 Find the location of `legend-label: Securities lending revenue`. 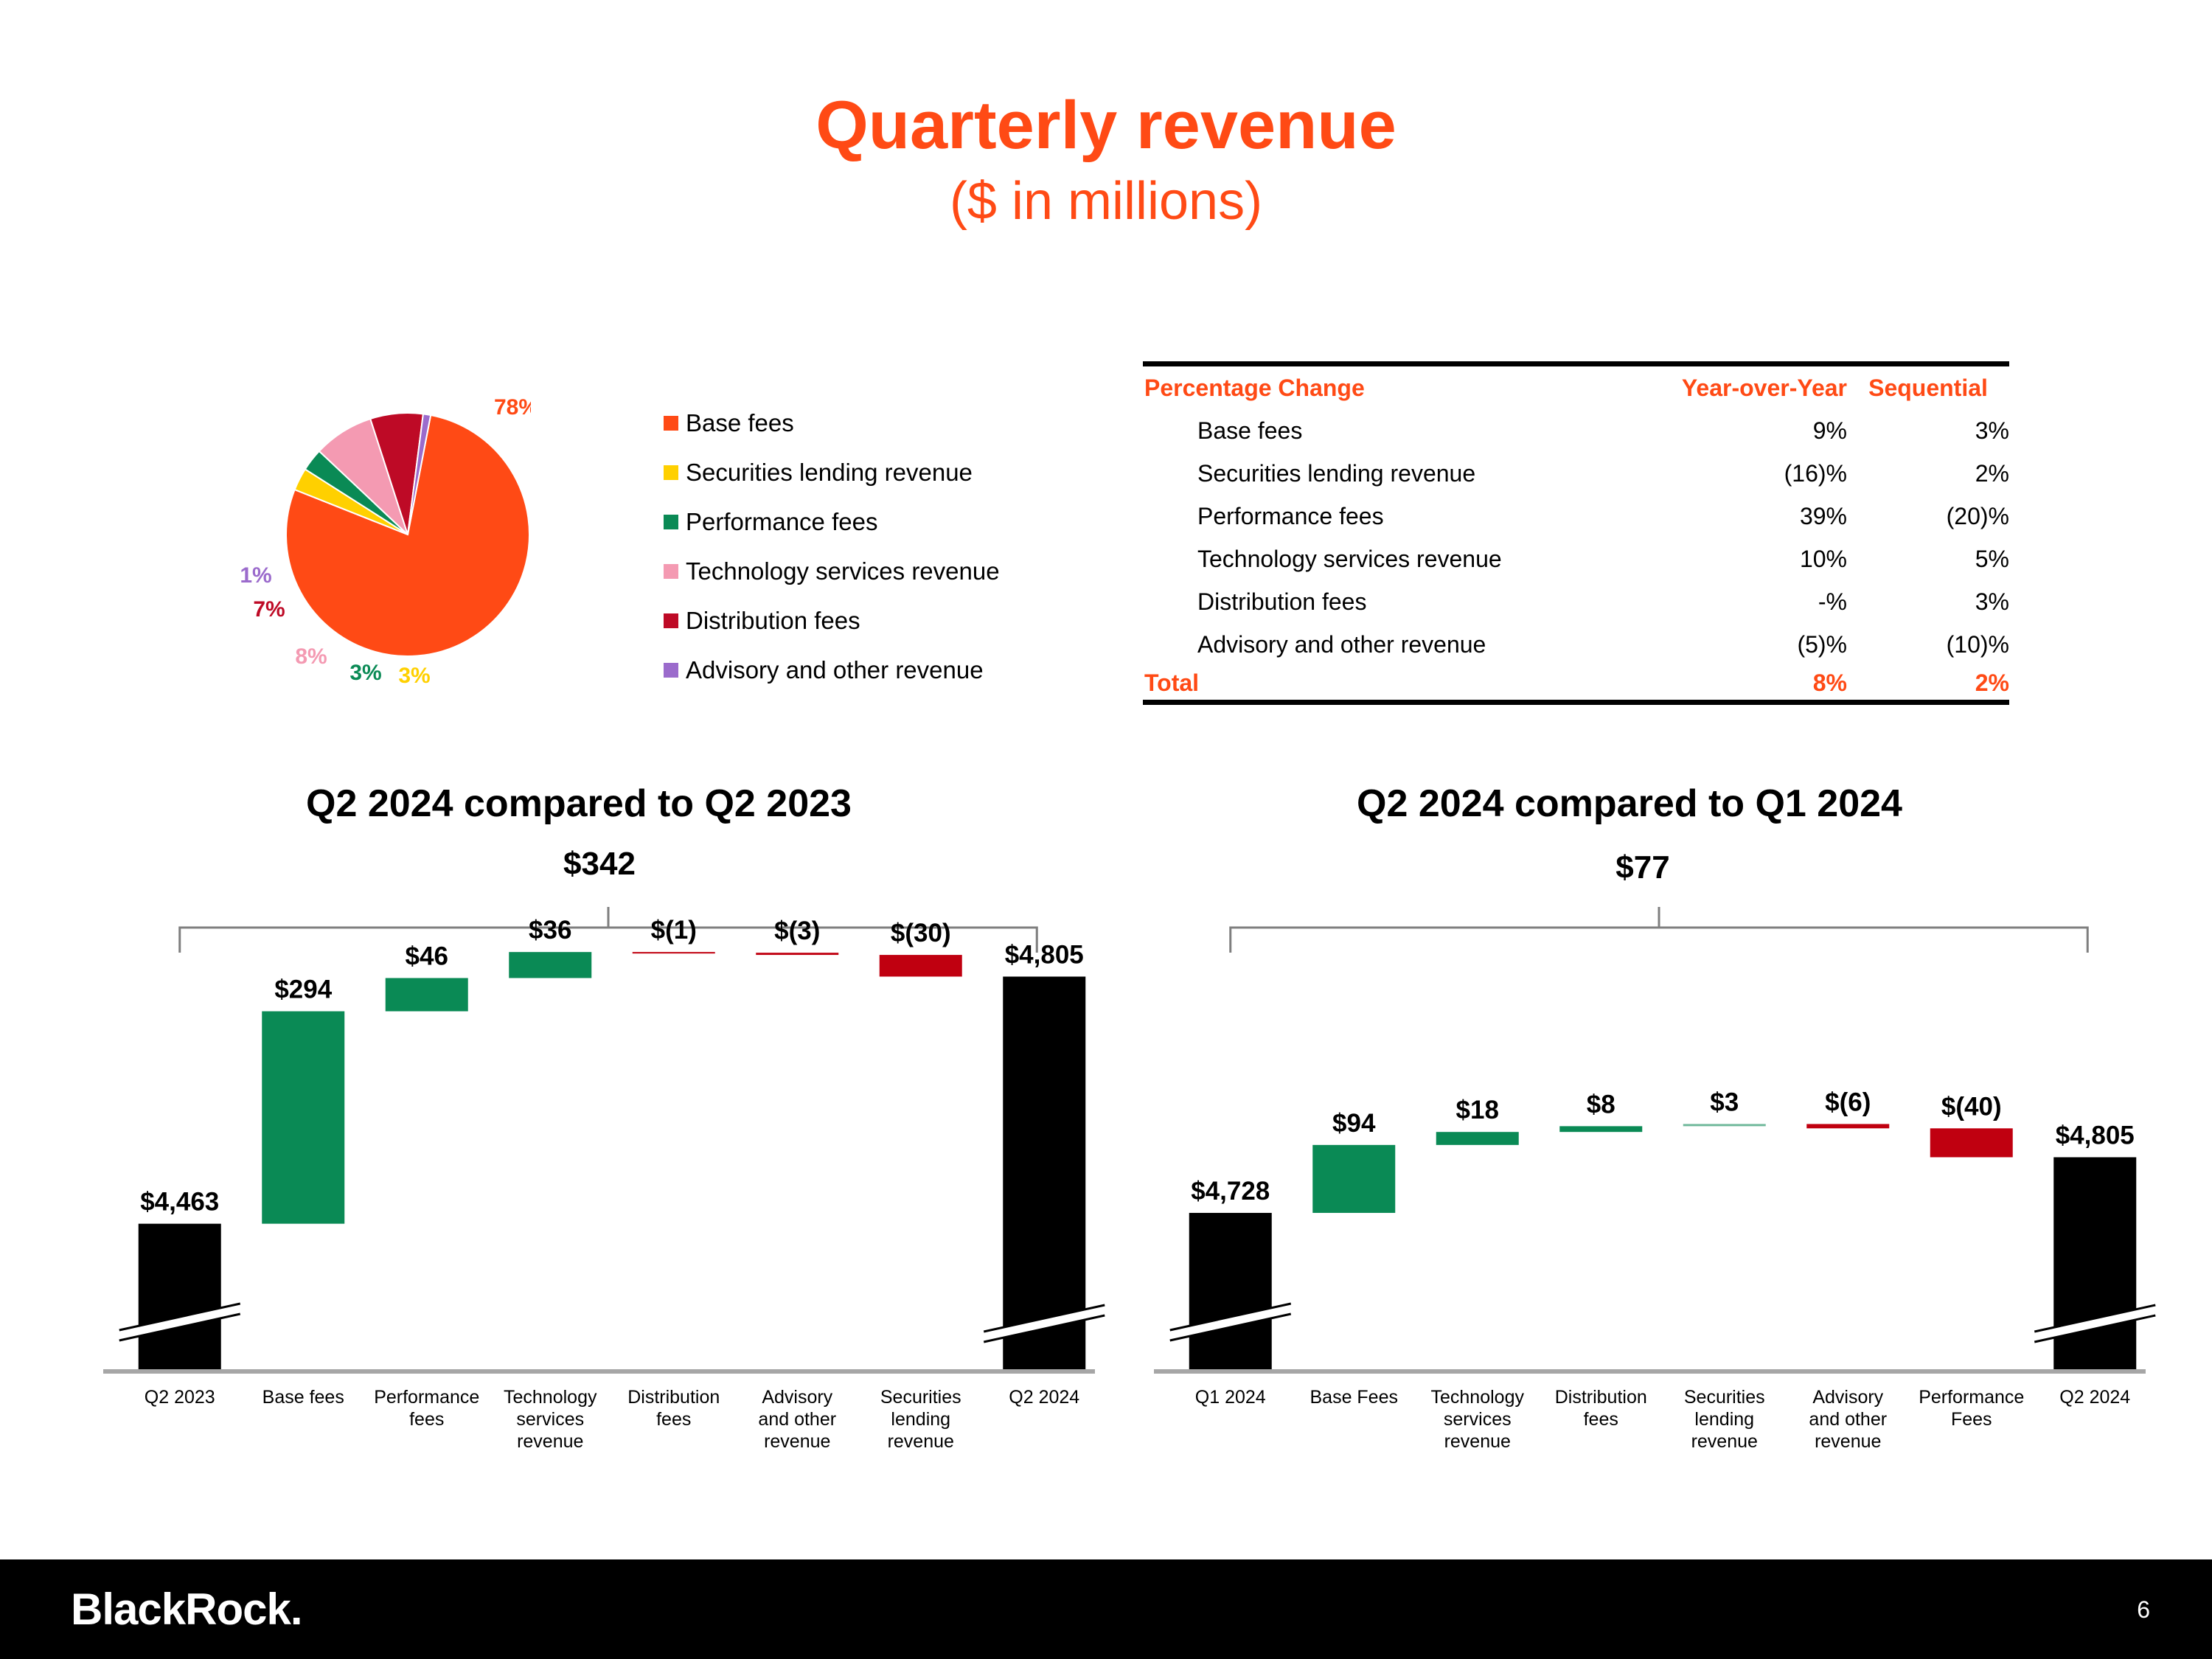

legend-label: Securities lending revenue is located at coordinates (829, 472).